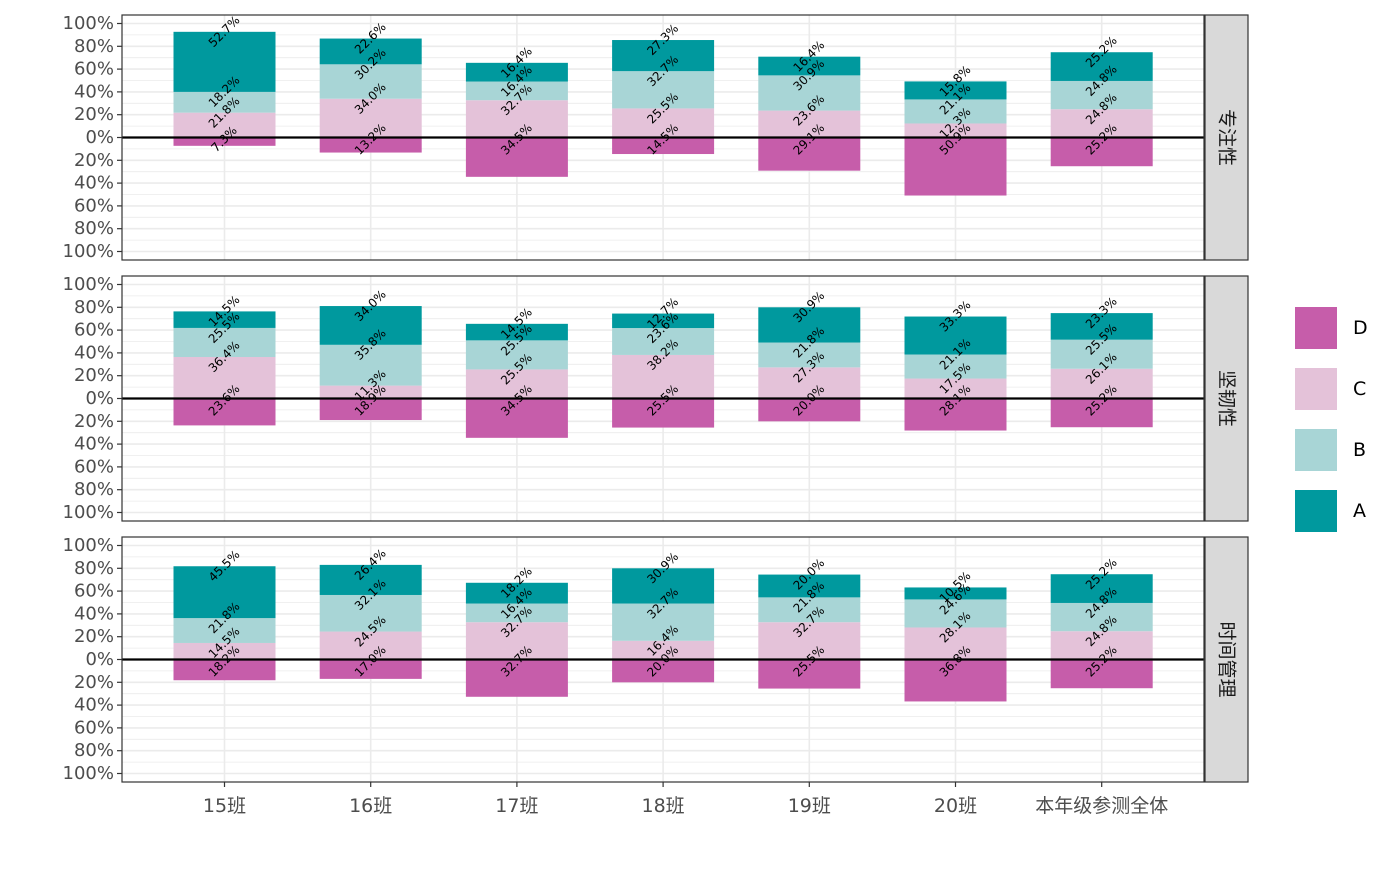 The width and height of the screenshot is (1400, 870). Describe the element at coordinates (1316, 389) in the screenshot. I see `legend-key-C` at that location.